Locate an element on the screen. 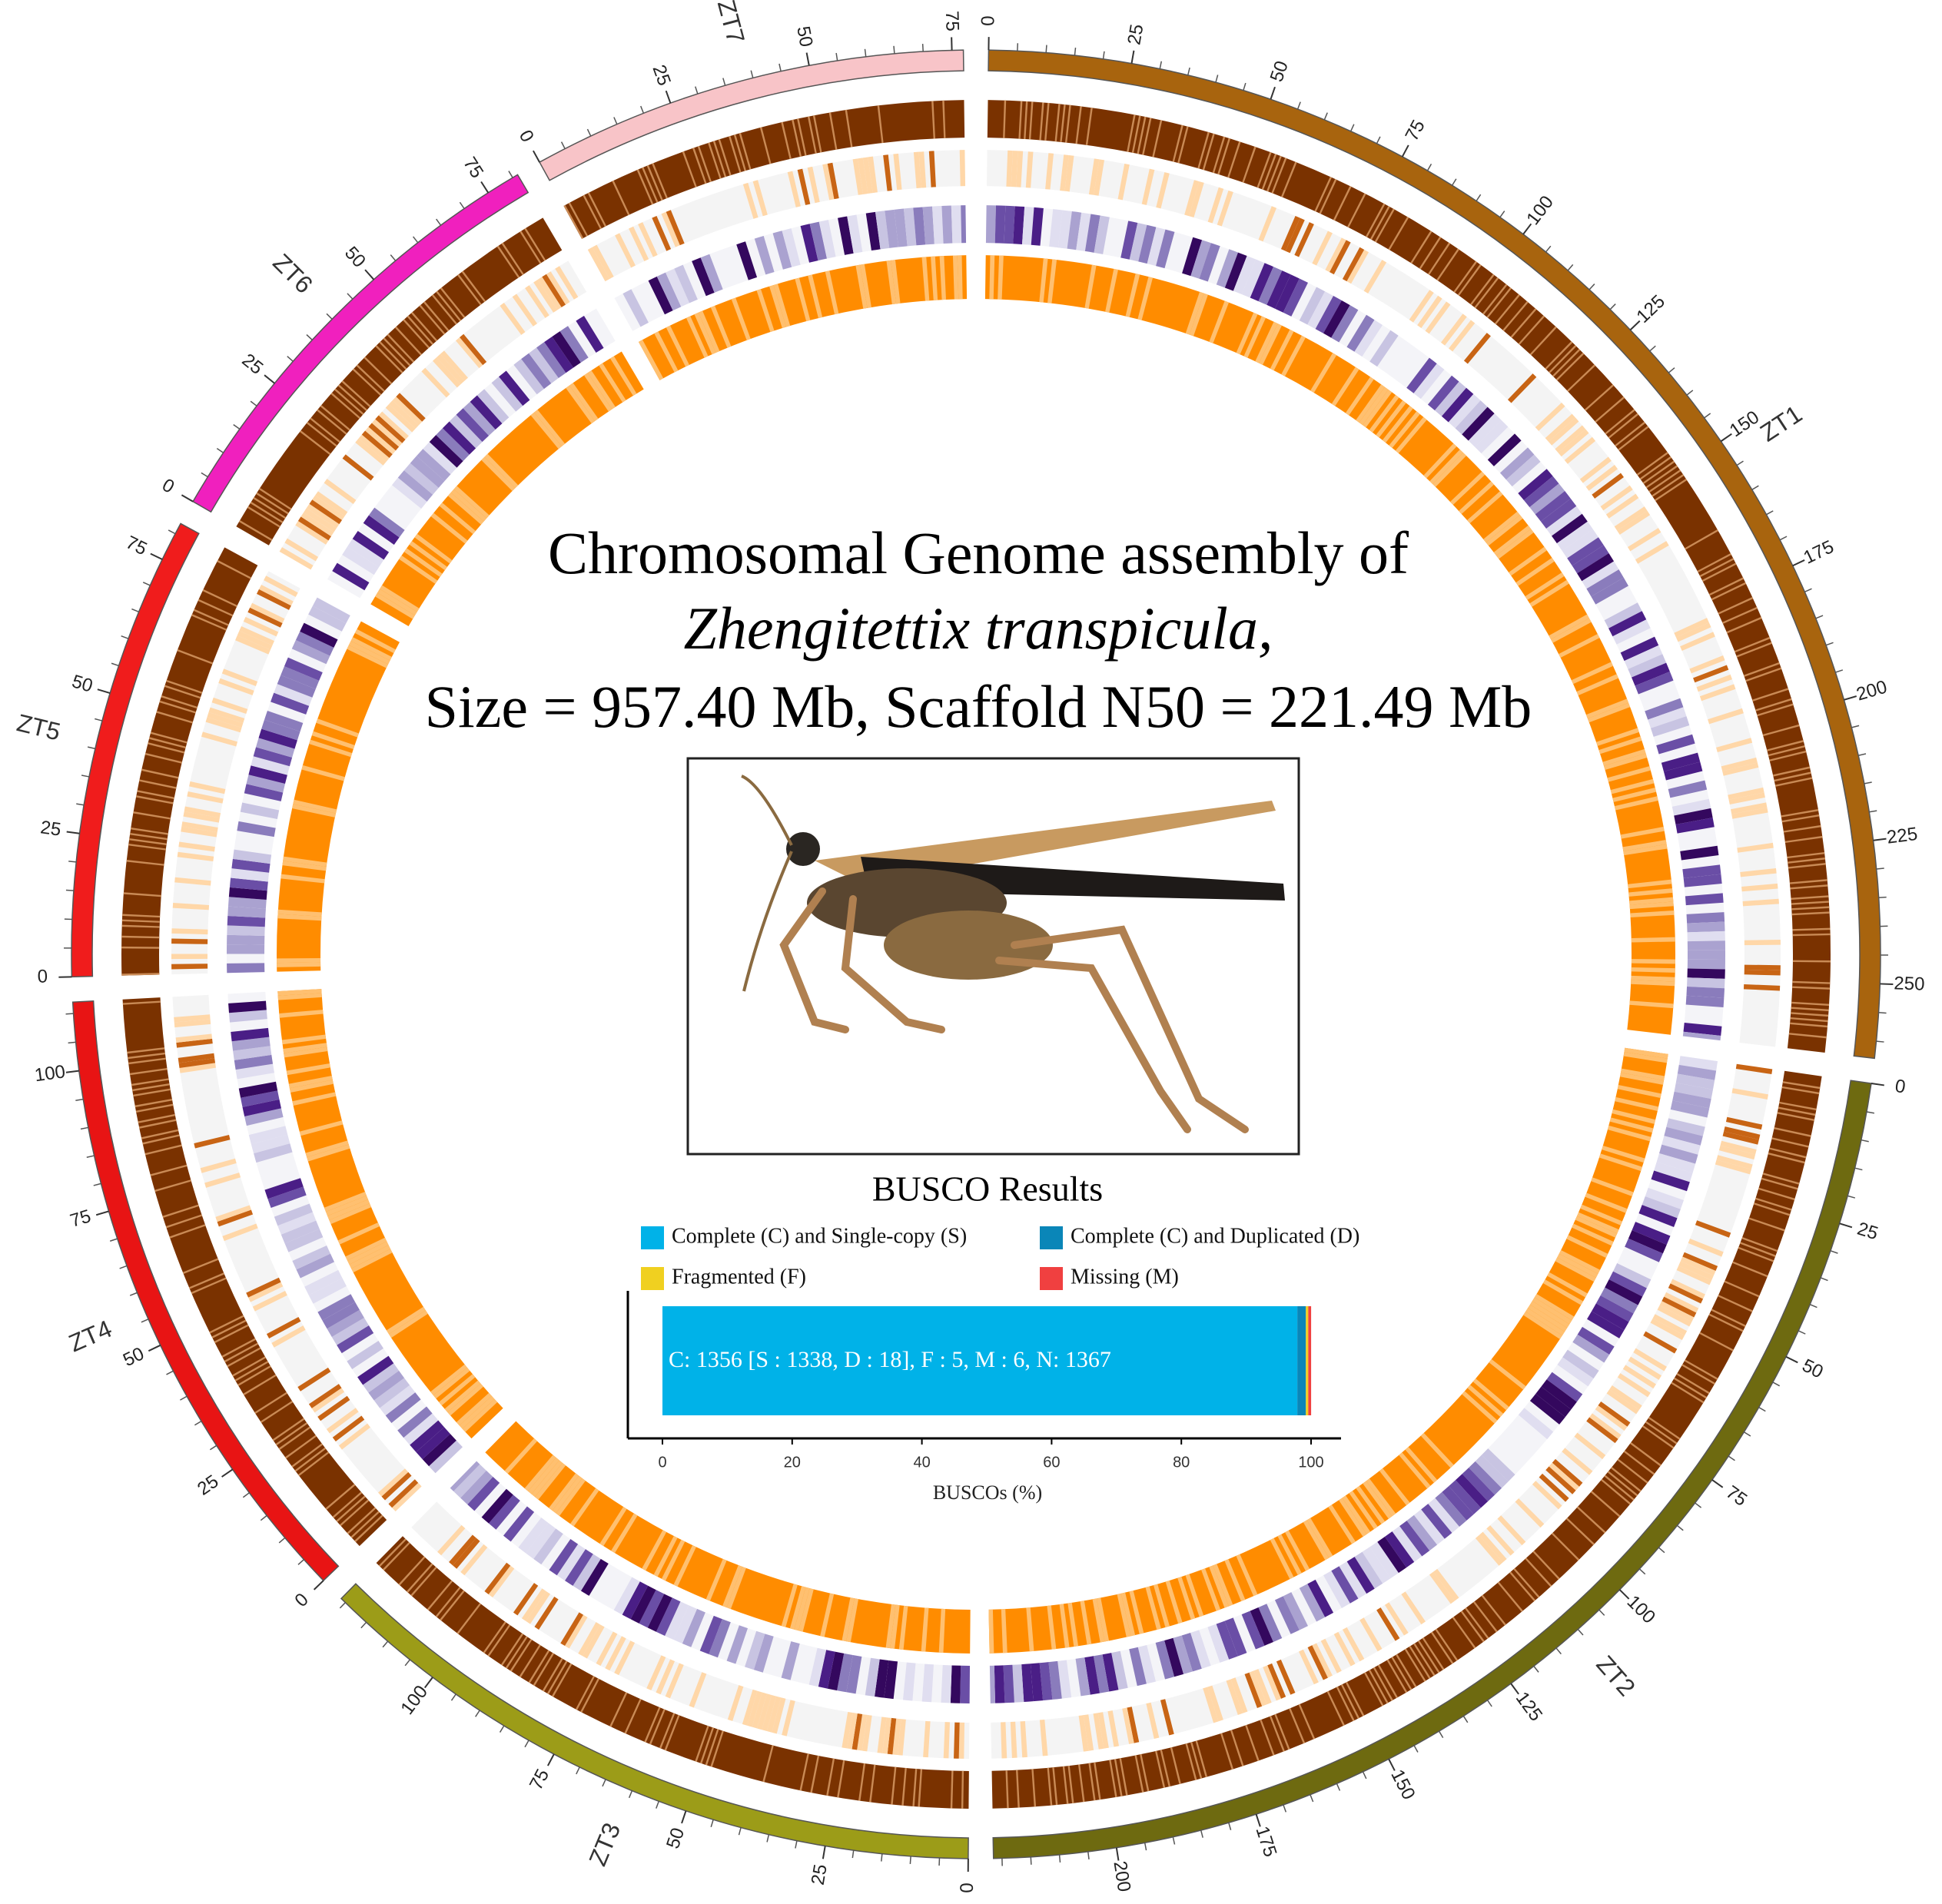  chromosome-band is located at coordinates (135, 750).